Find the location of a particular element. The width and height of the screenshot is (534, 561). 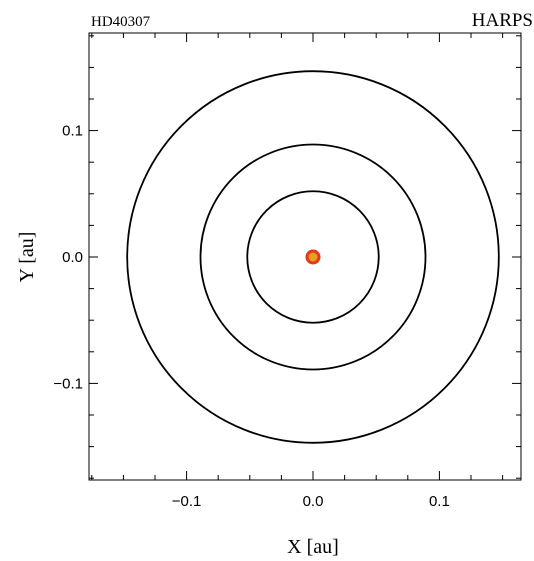

y-tick-label: 0.1 is located at coordinates (72, 131).